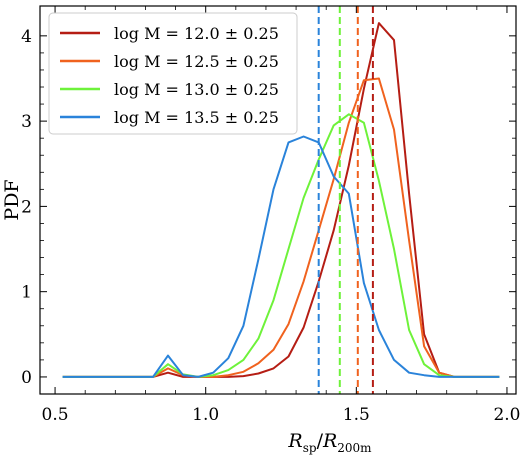  I want to click on x-tick-label: 2.0, so click(506, 415).